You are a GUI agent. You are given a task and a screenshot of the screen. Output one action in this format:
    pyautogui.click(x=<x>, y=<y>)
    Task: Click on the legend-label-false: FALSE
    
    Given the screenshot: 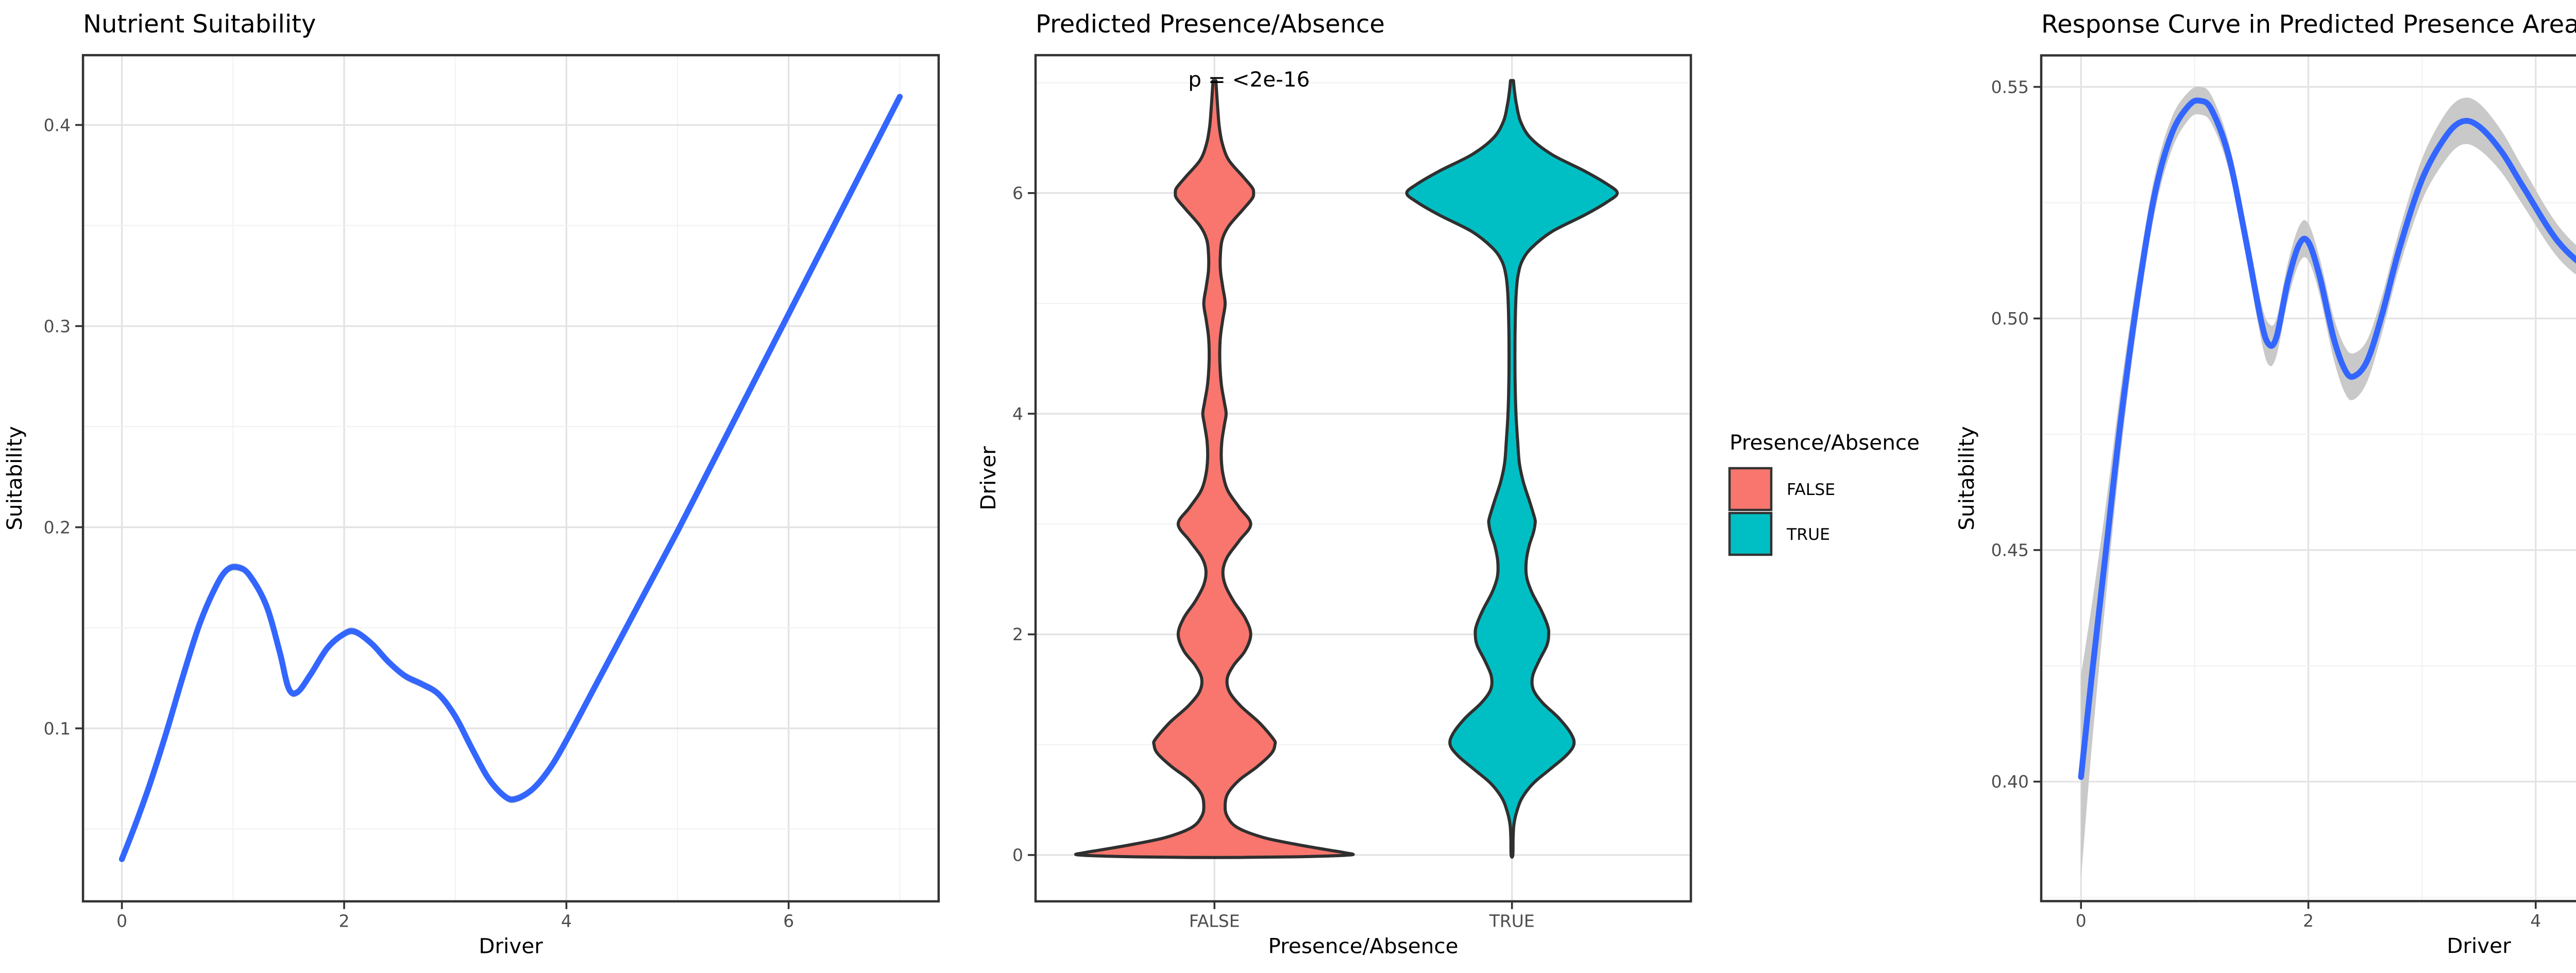 What is the action you would take?
    pyautogui.click(x=1811, y=490)
    